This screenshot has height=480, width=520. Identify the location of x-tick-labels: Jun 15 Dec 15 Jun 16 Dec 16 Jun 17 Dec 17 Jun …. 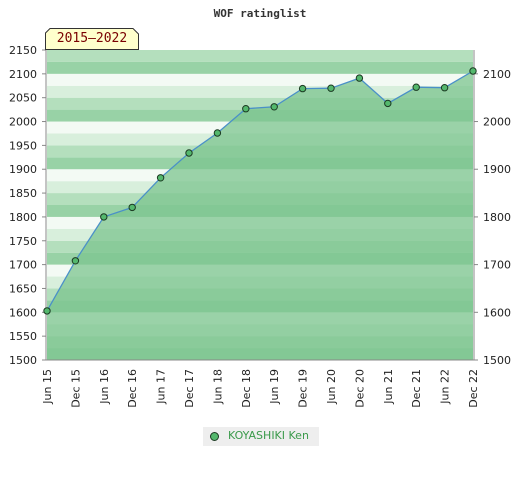
(260, 388).